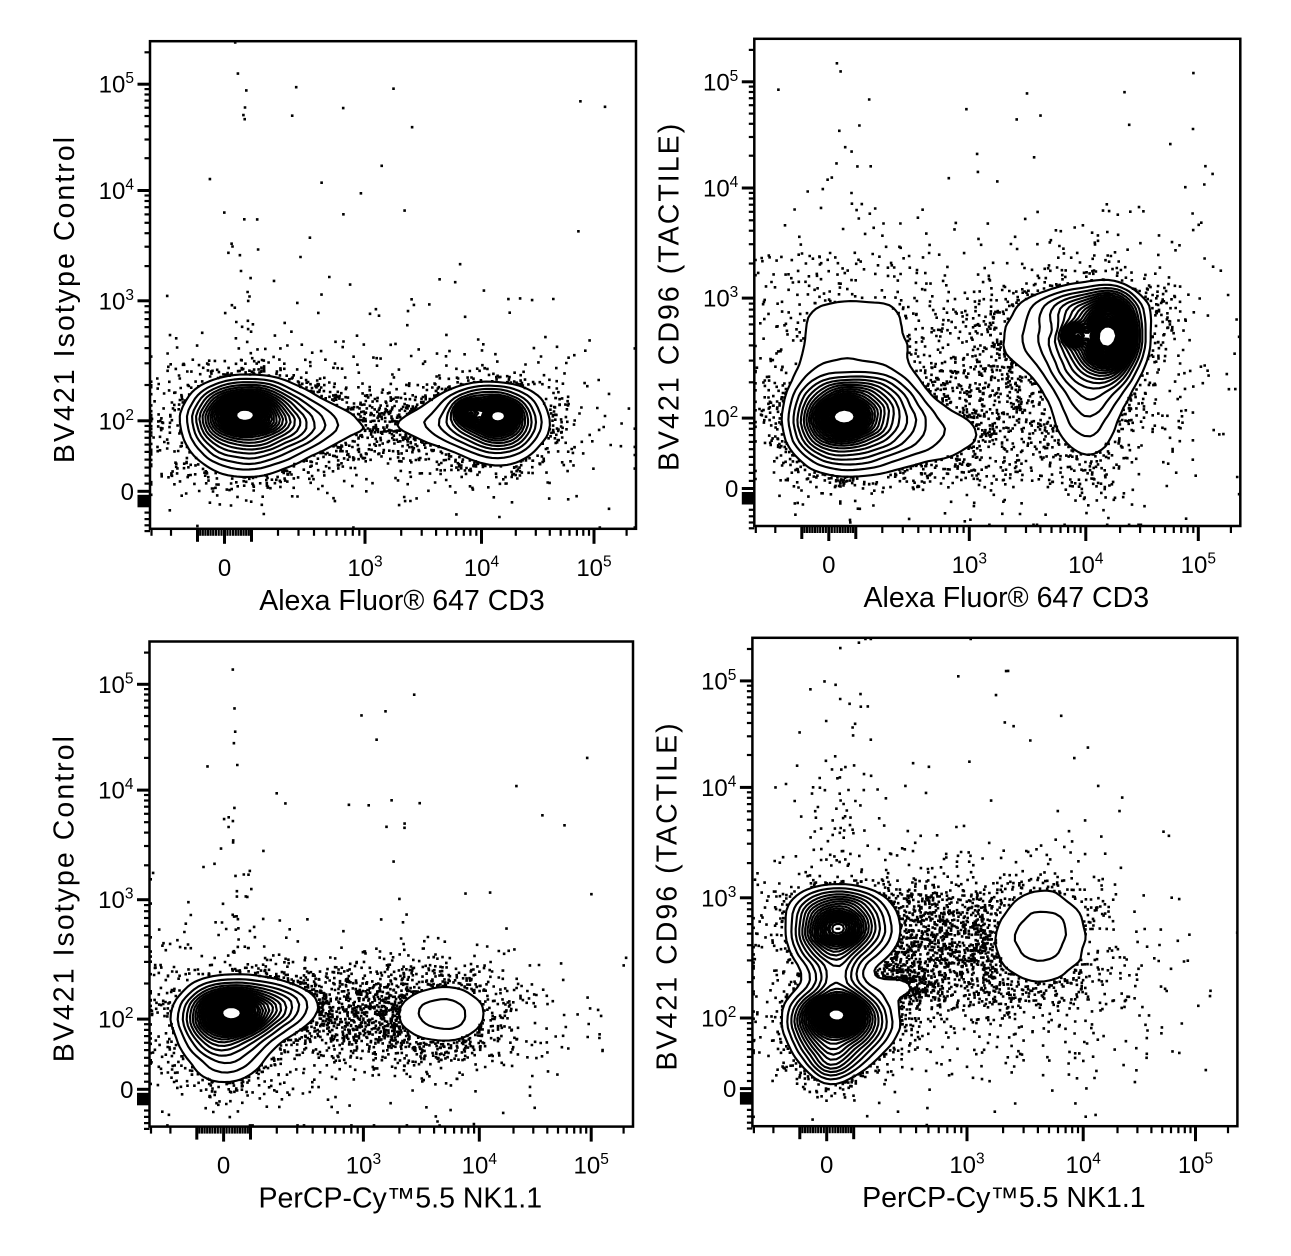  I want to click on svg-text: 10², so click(720, 418).